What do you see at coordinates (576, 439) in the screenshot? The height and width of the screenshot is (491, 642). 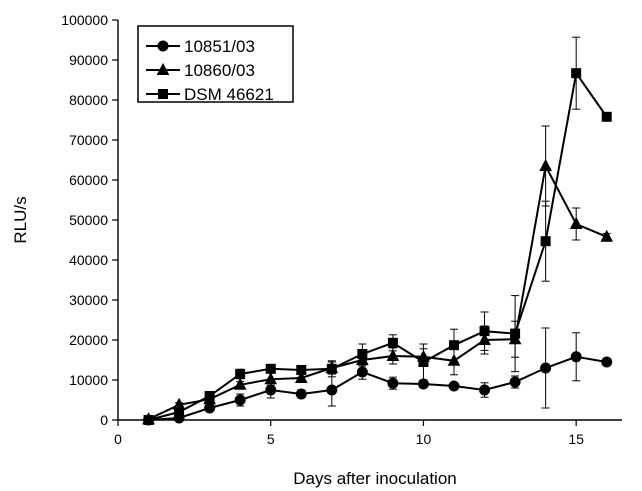 I see `x-tick-label: 15` at bounding box center [576, 439].